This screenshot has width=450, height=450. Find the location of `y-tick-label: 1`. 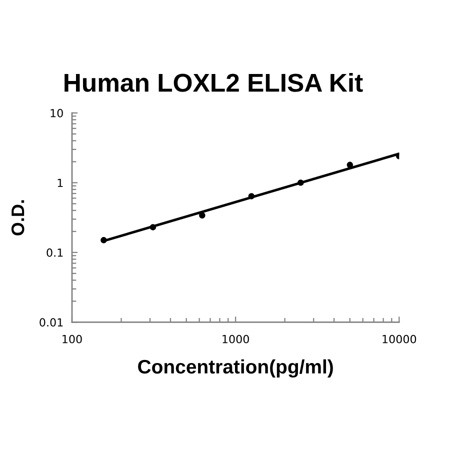

y-tick-label: 1 is located at coordinates (60, 182).